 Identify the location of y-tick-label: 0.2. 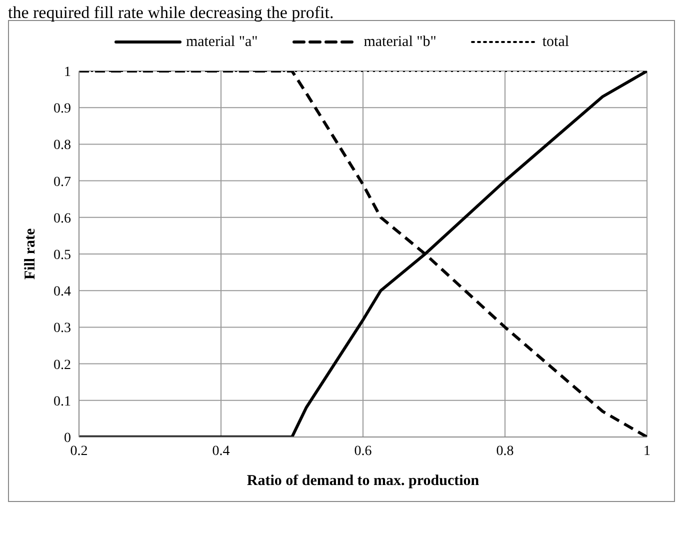
(62, 365).